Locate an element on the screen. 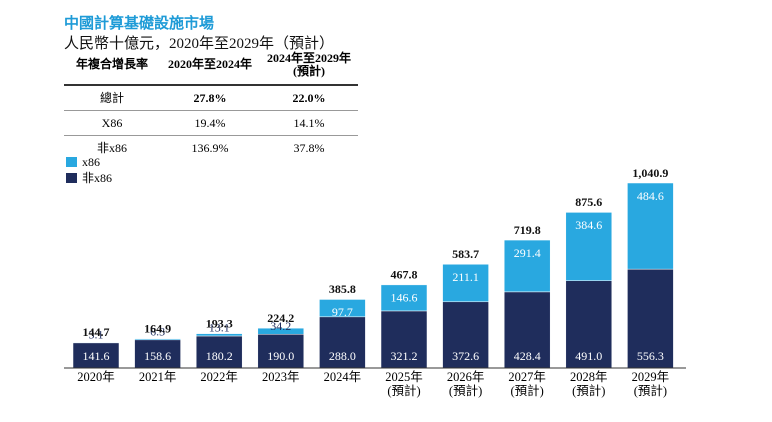 The width and height of the screenshot is (772, 422). table-header: 年複合增長率 is located at coordinates (111, 64).